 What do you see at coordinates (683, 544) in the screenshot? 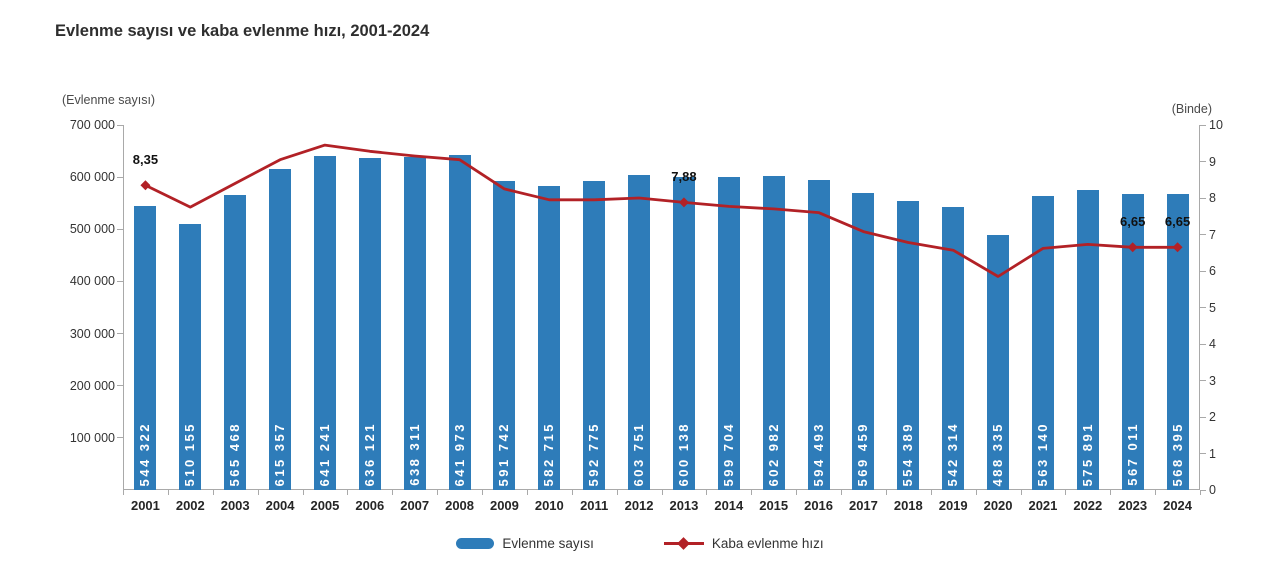
I see `line-series-legend-icon` at bounding box center [683, 544].